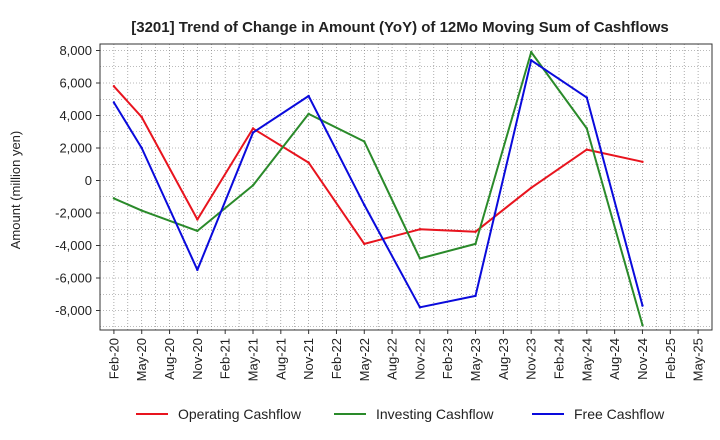 This screenshot has height=440, width=720. I want to click on y-tick-label: 6,000, so click(75, 83).